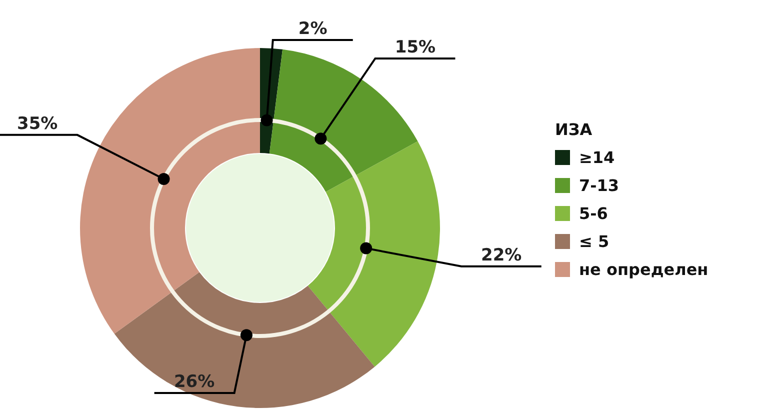 This screenshot has height=410, width=760. I want to click on legend-label: не определен, so click(643, 269).